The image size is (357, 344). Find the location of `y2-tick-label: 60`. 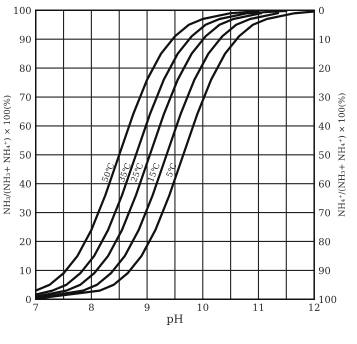

y2-tick-label: 60 is located at coordinates (324, 184).